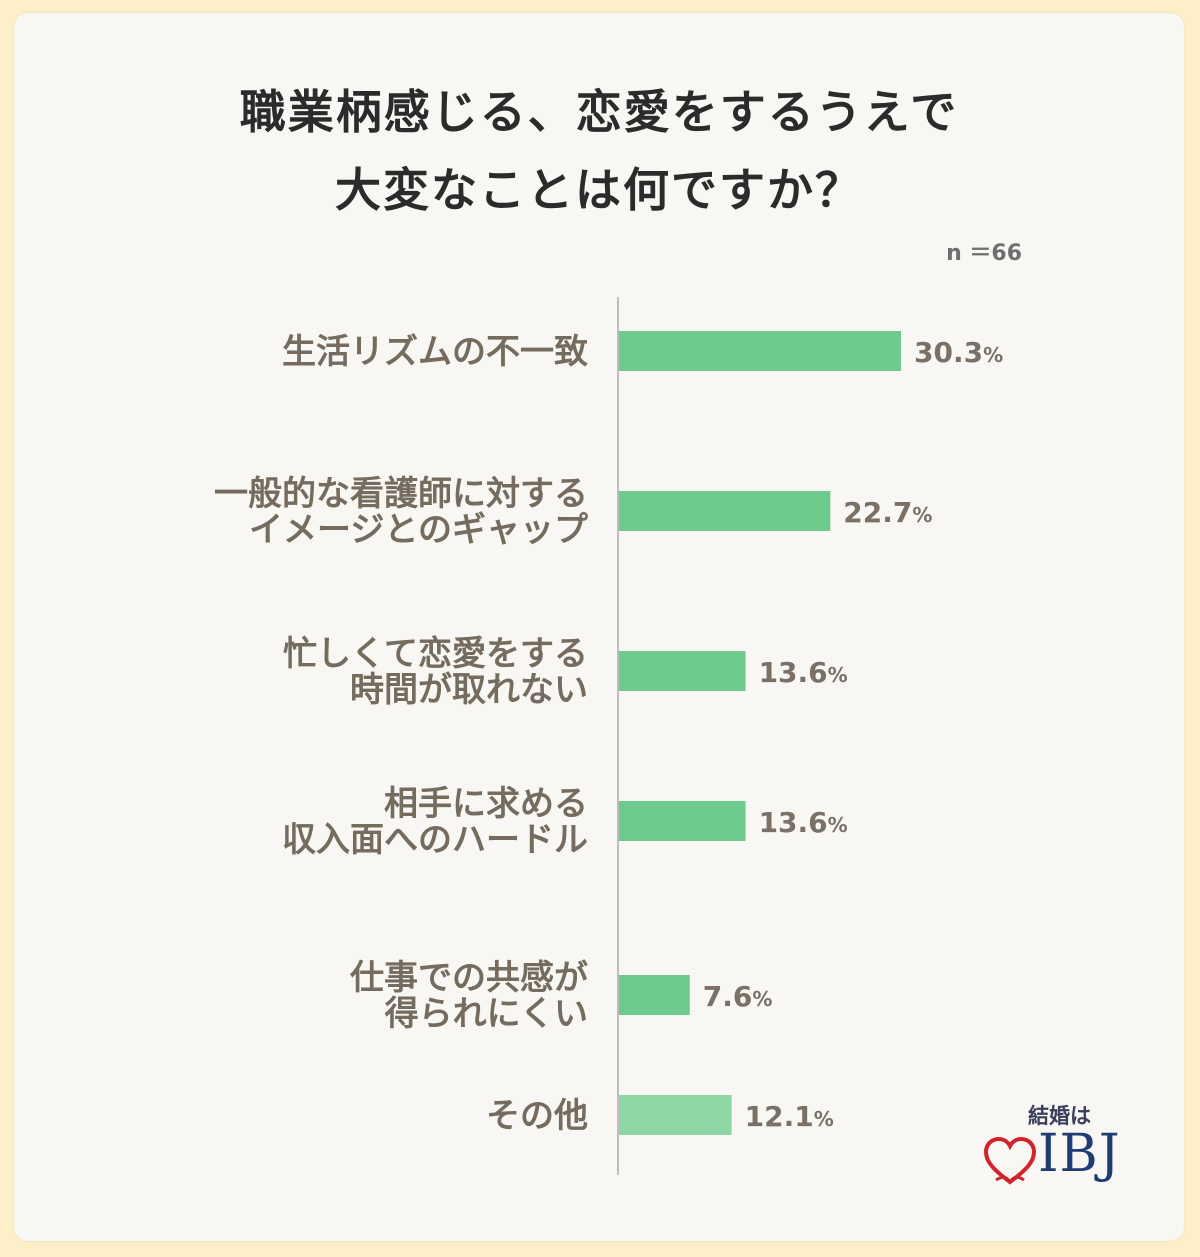 The height and width of the screenshot is (1257, 1200). Describe the element at coordinates (401, 494) in the screenshot. I see `category-label-2-line-1: 一般的な看護師に対する` at that location.